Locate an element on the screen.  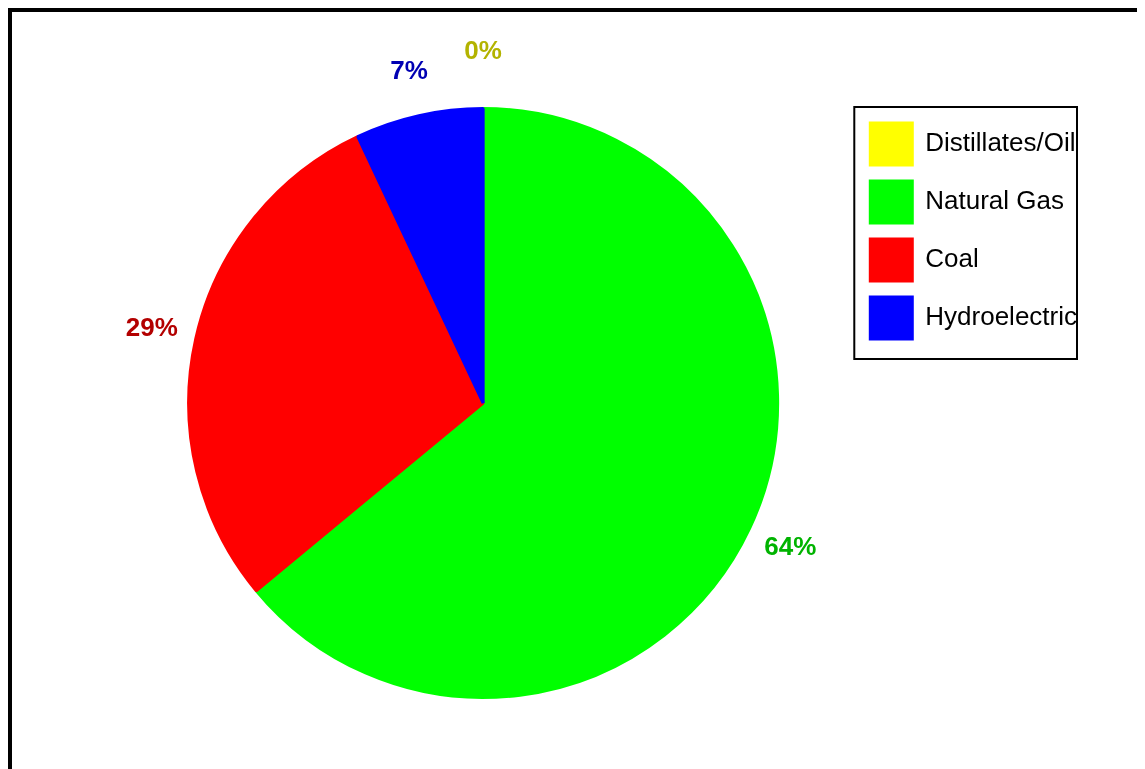
data-label: 64% is located at coordinates (790, 545).